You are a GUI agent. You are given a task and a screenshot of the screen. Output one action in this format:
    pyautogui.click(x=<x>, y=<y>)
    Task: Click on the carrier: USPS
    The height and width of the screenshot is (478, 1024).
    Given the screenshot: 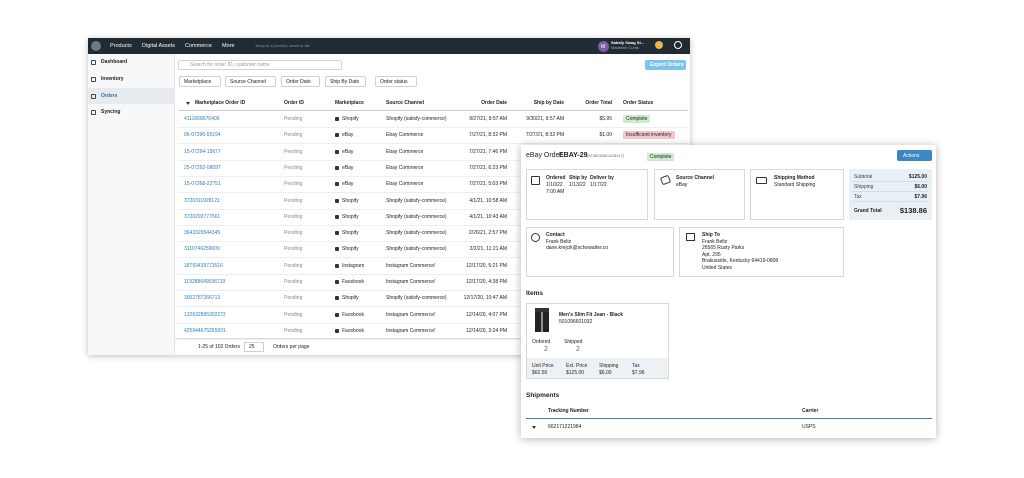 What is the action you would take?
    pyautogui.click(x=809, y=427)
    